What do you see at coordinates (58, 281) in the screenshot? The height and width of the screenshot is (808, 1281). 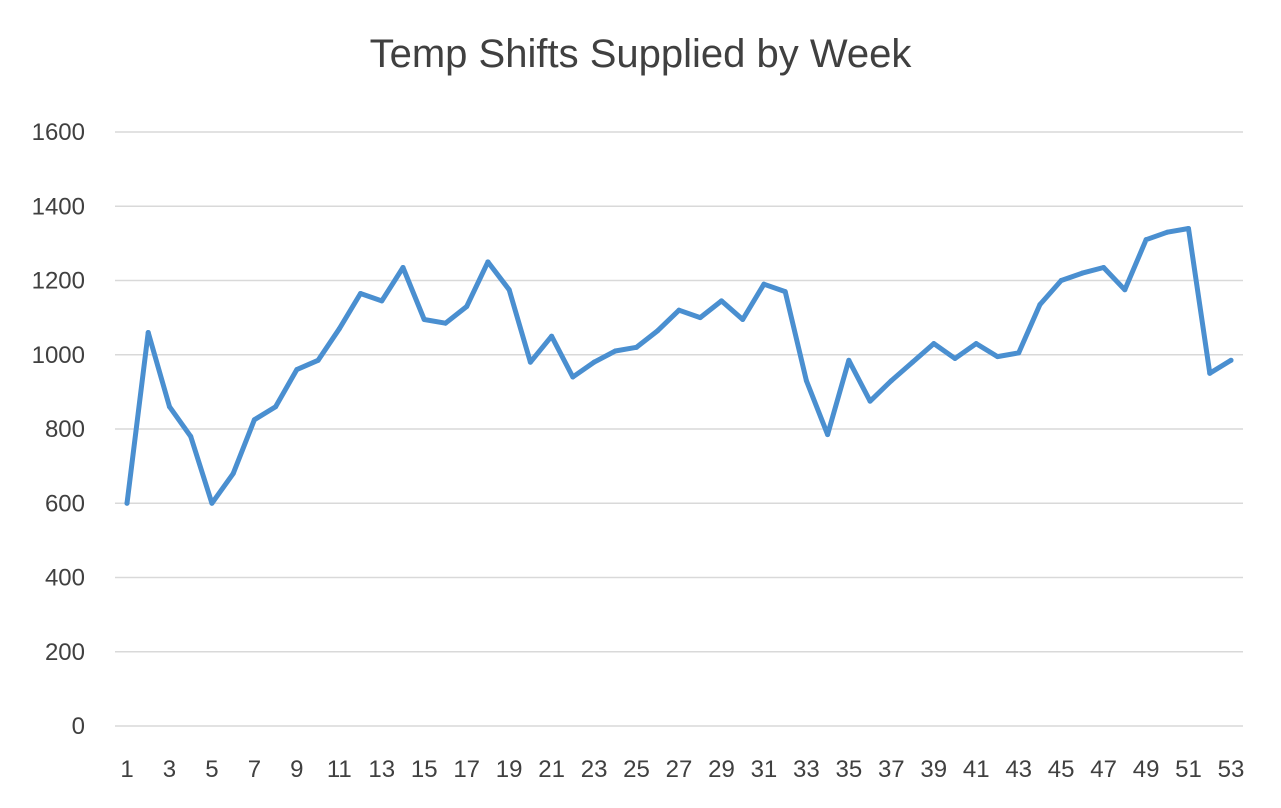 I see `y-tick-label-1200: 1200` at bounding box center [58, 281].